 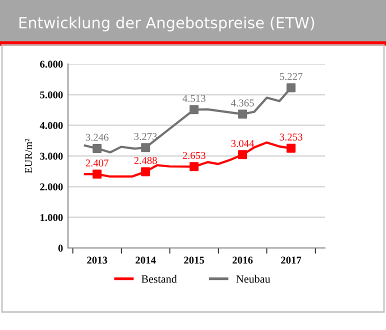 I want to click on x-tick-label: 2016, so click(x=242, y=260).